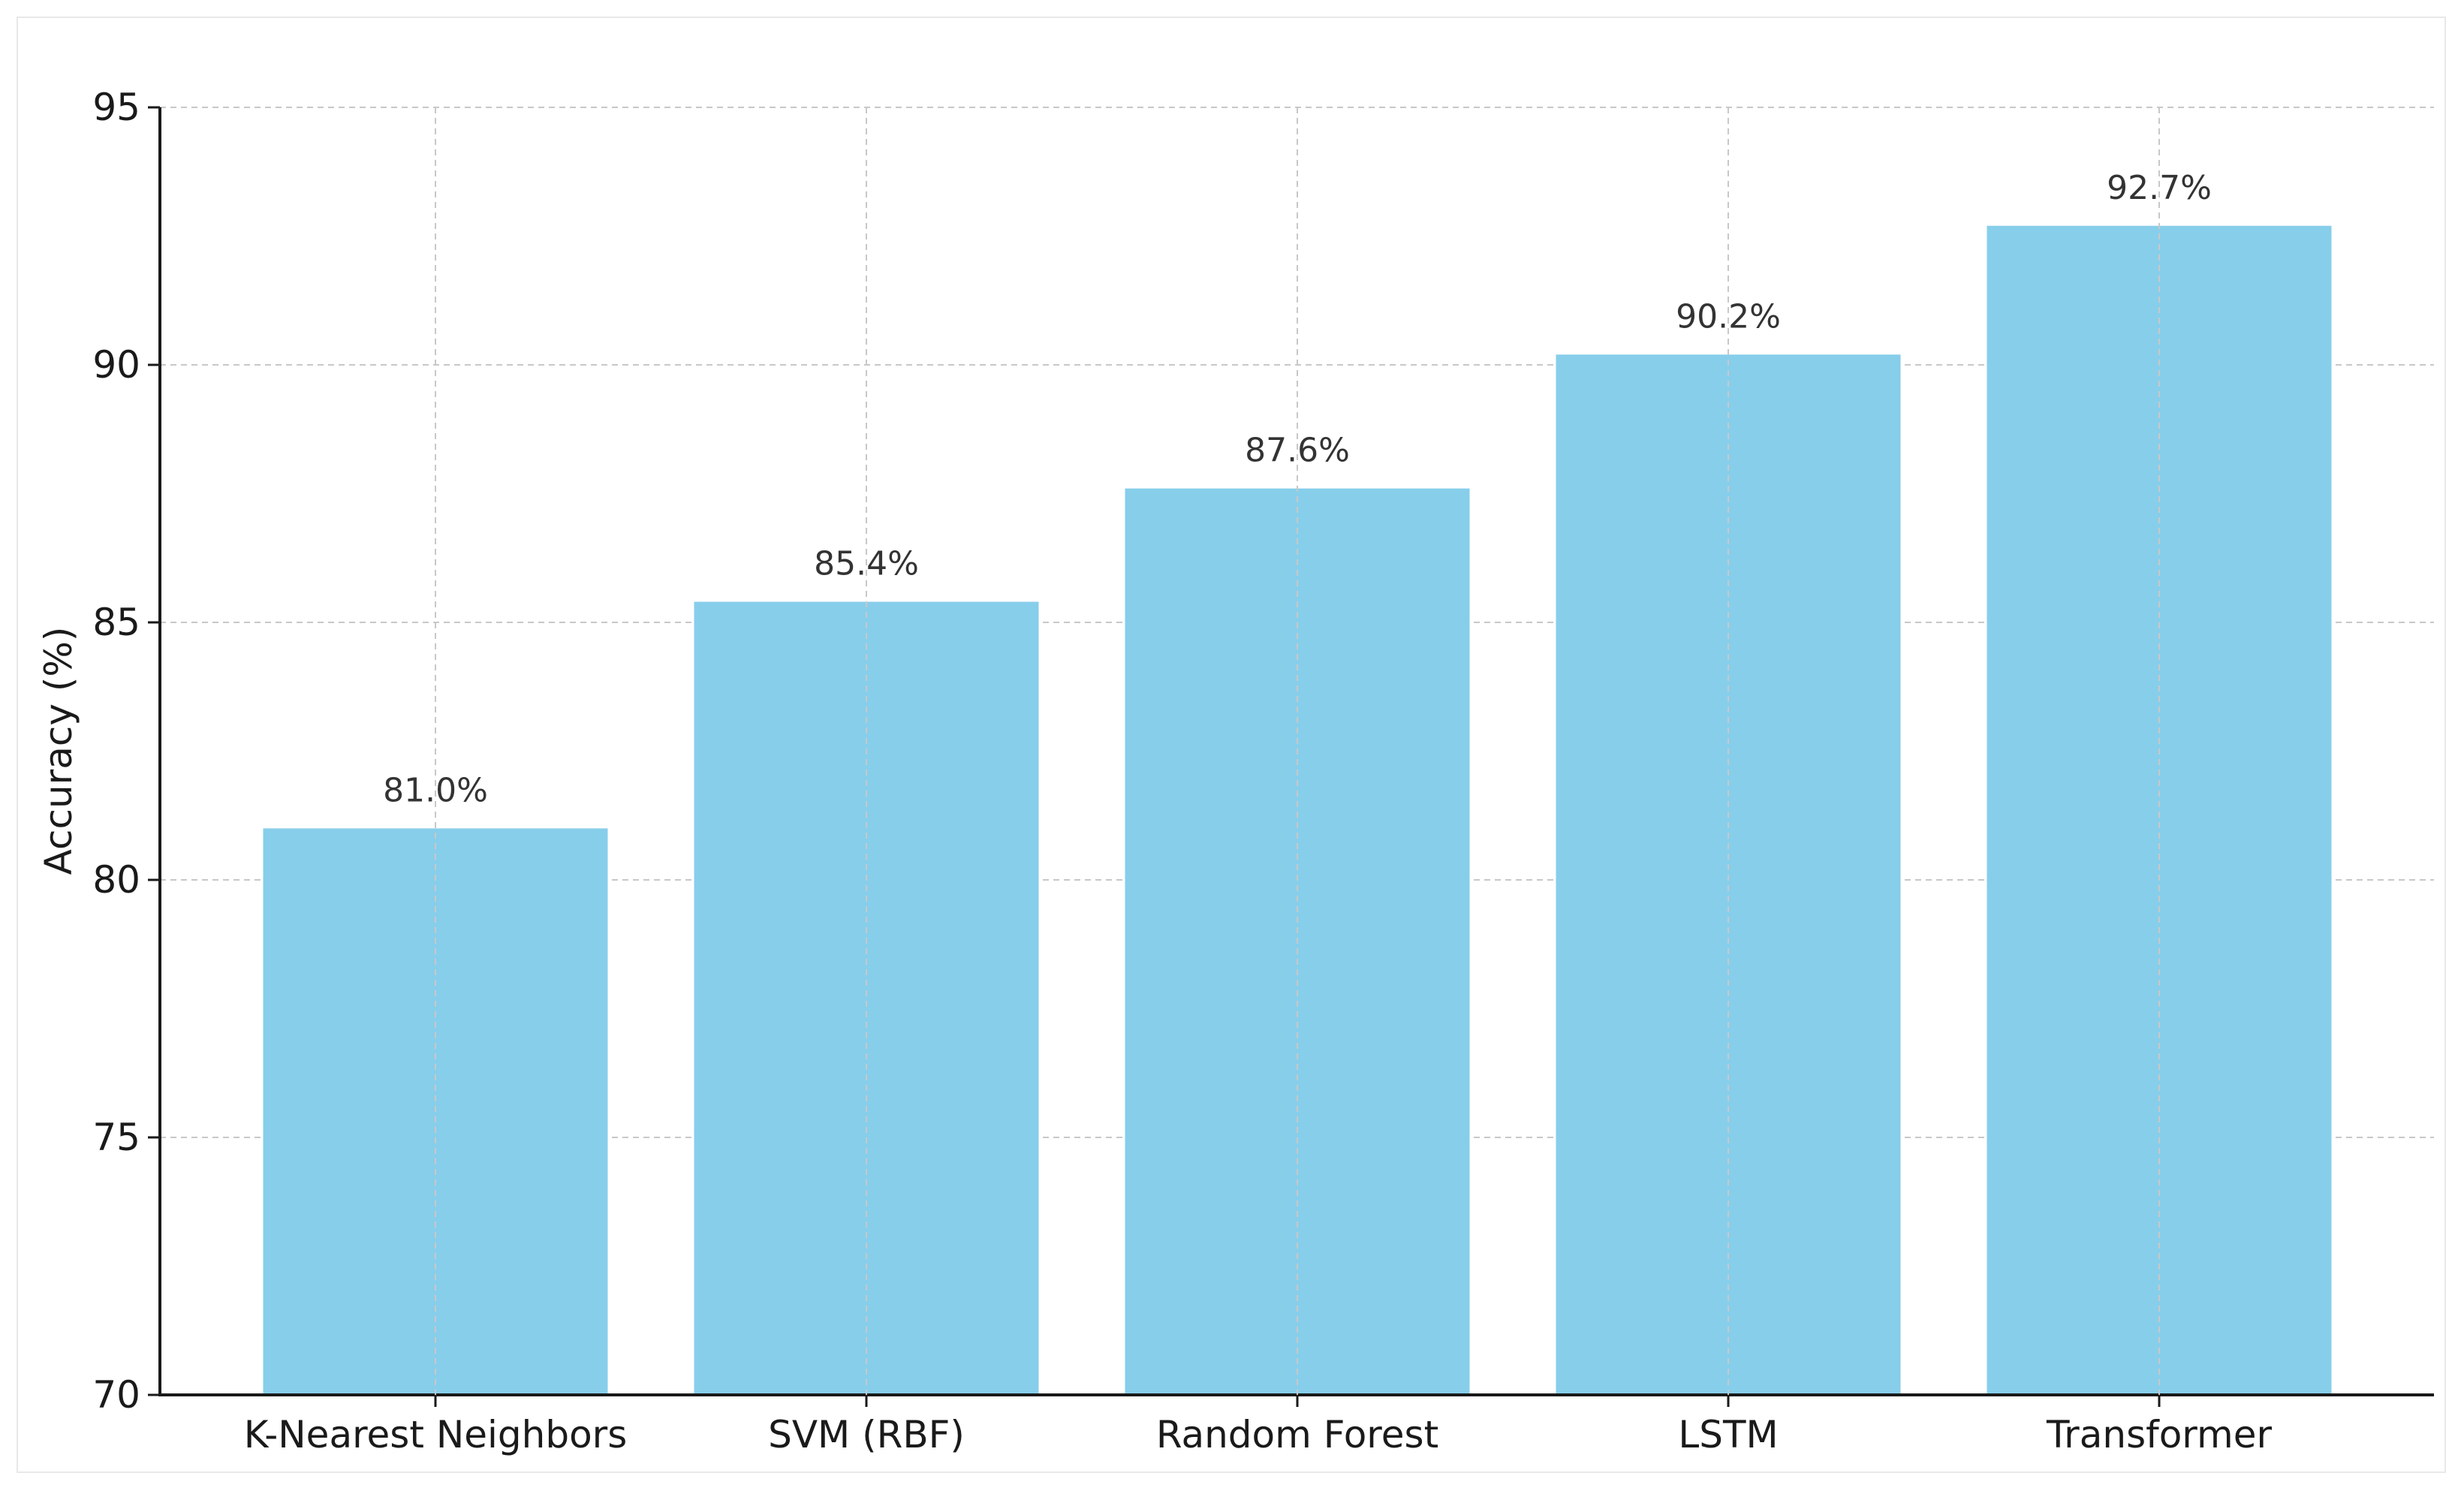 This screenshot has width=2464, height=1491. Describe the element at coordinates (2159, 188) in the screenshot. I see `bar-value-label: 92.7%` at that location.